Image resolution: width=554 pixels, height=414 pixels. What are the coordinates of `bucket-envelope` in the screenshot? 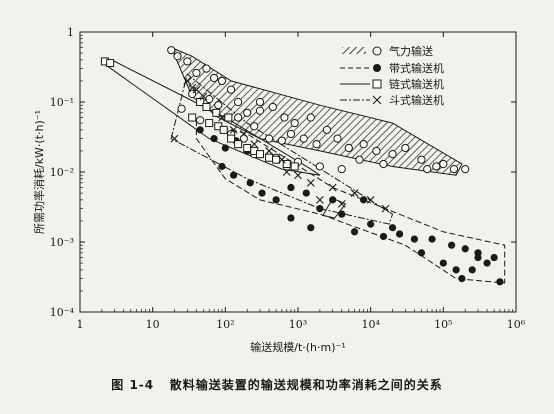 It's located at (282, 149).